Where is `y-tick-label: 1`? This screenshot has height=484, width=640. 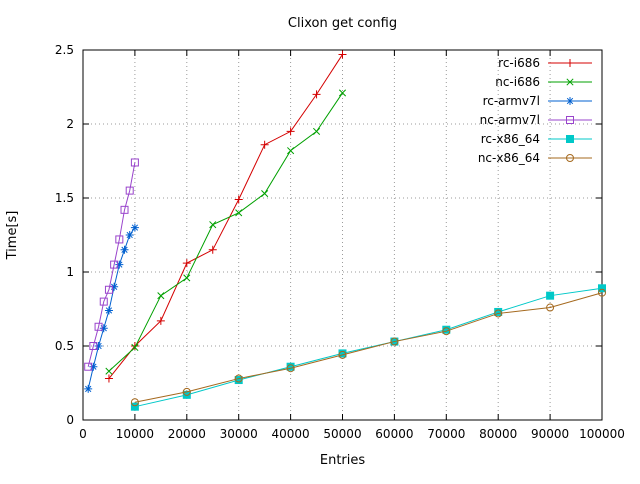
y-tick-label: 1 is located at coordinates (70, 272).